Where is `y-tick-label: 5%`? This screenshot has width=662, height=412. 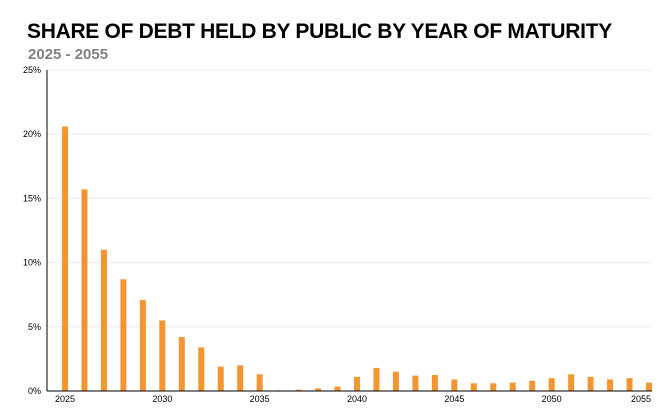 y-tick-label: 5% is located at coordinates (34, 327).